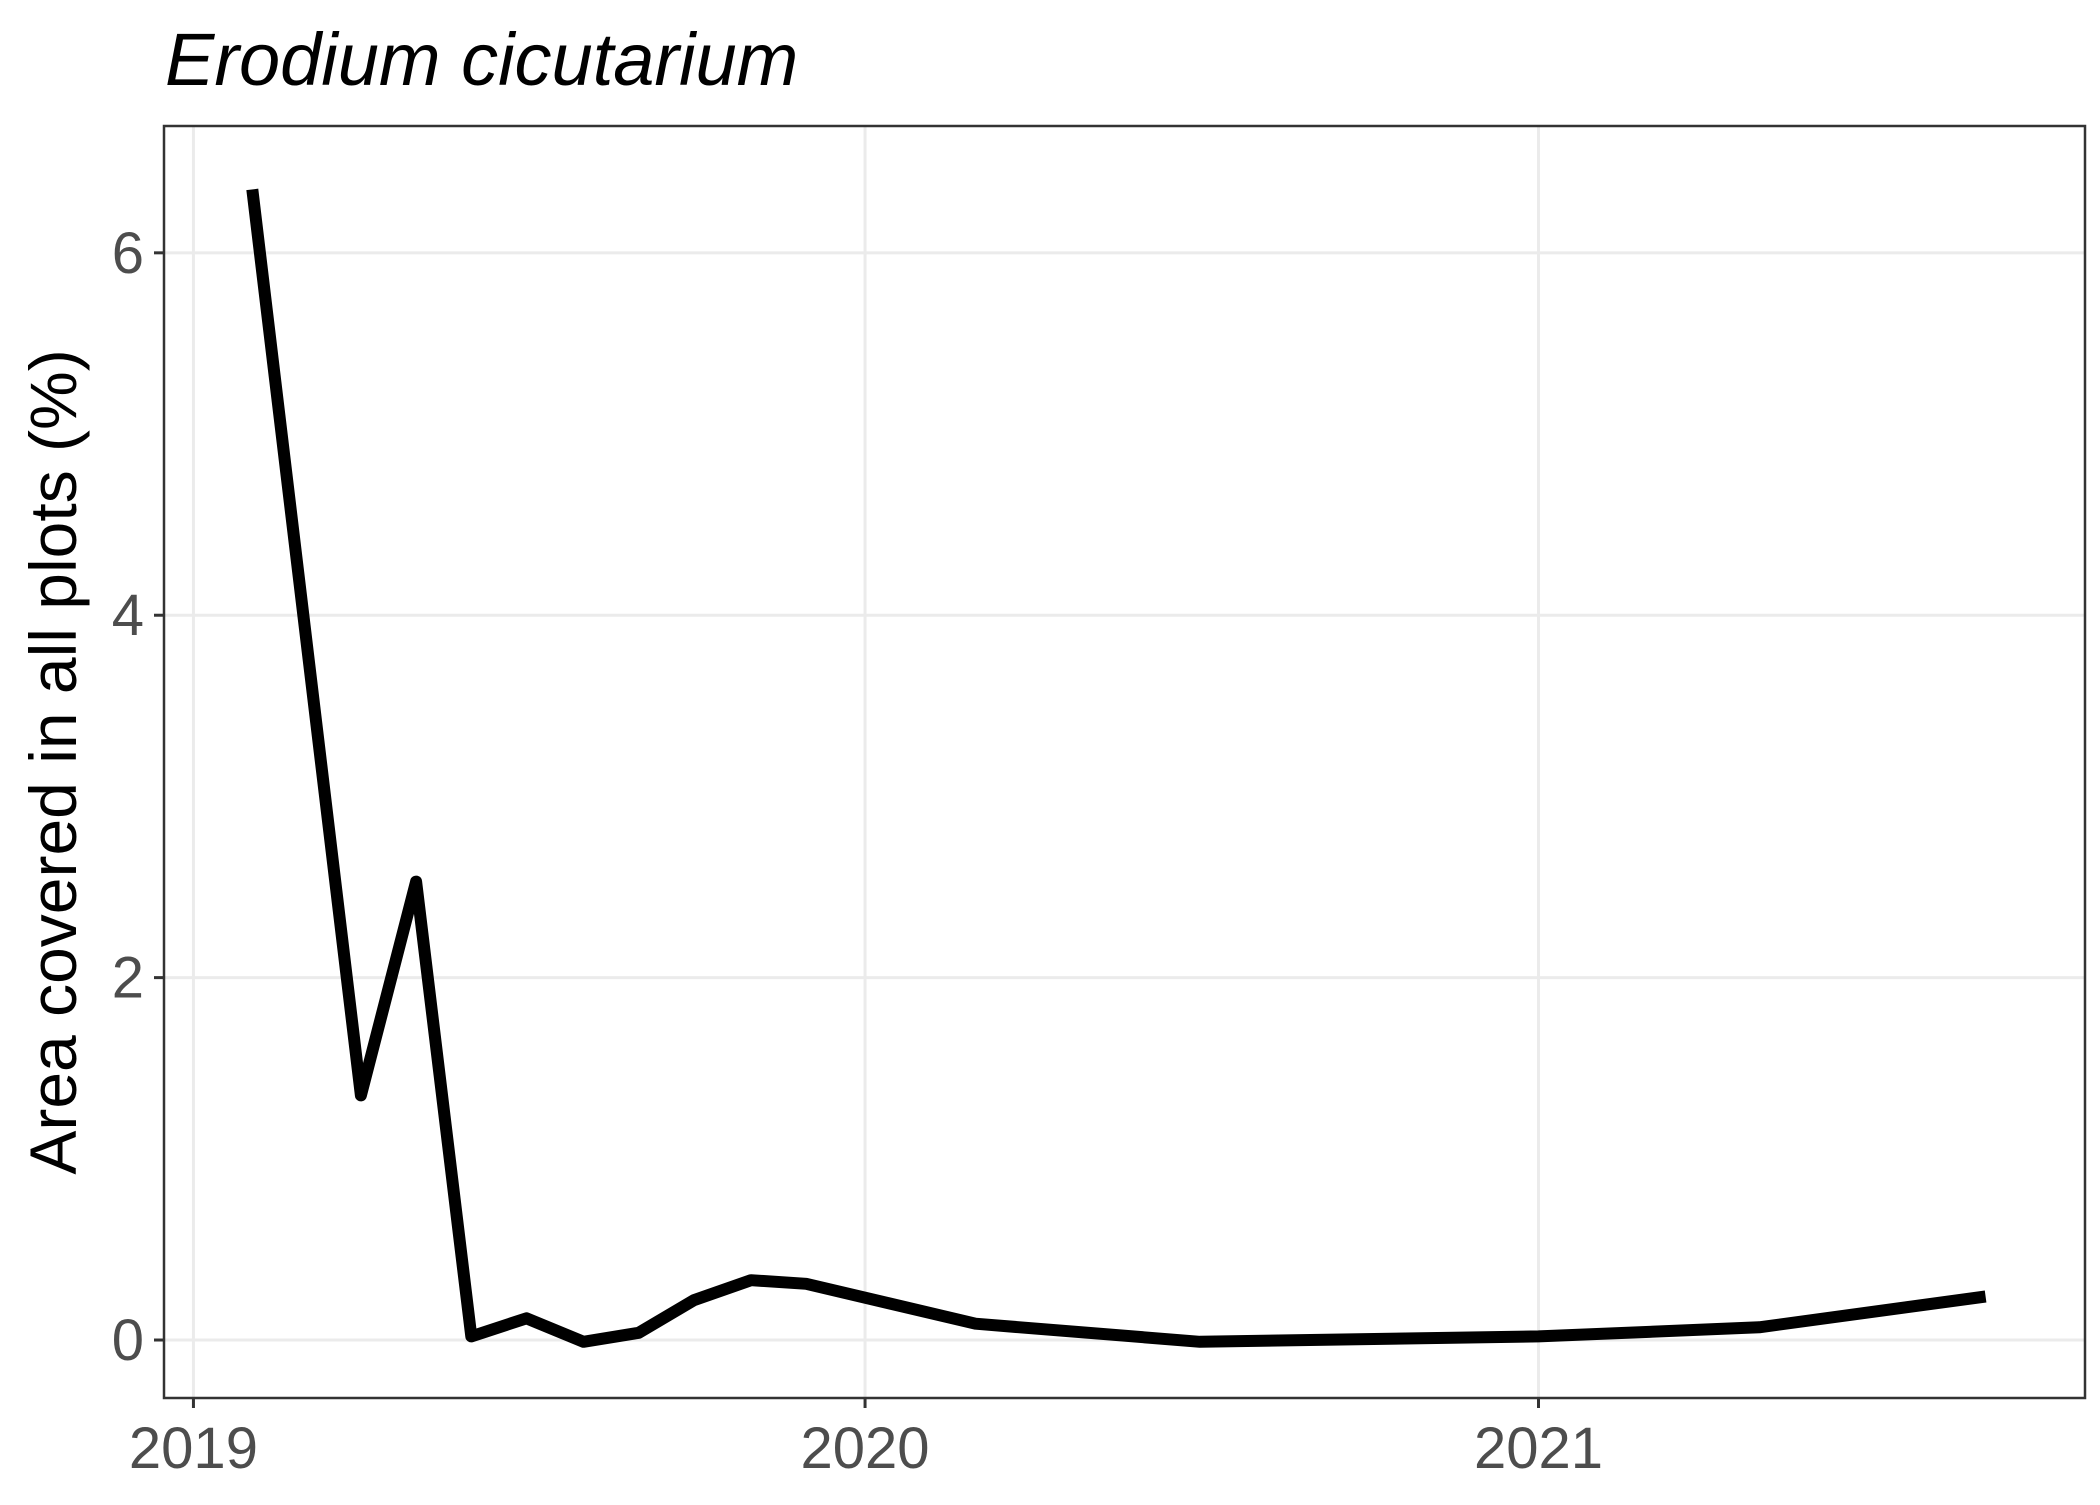 Image resolution: width=2100 pixels, height=1505 pixels. What do you see at coordinates (1538, 1448) in the screenshot?
I see `x-tick-label: 2021` at bounding box center [1538, 1448].